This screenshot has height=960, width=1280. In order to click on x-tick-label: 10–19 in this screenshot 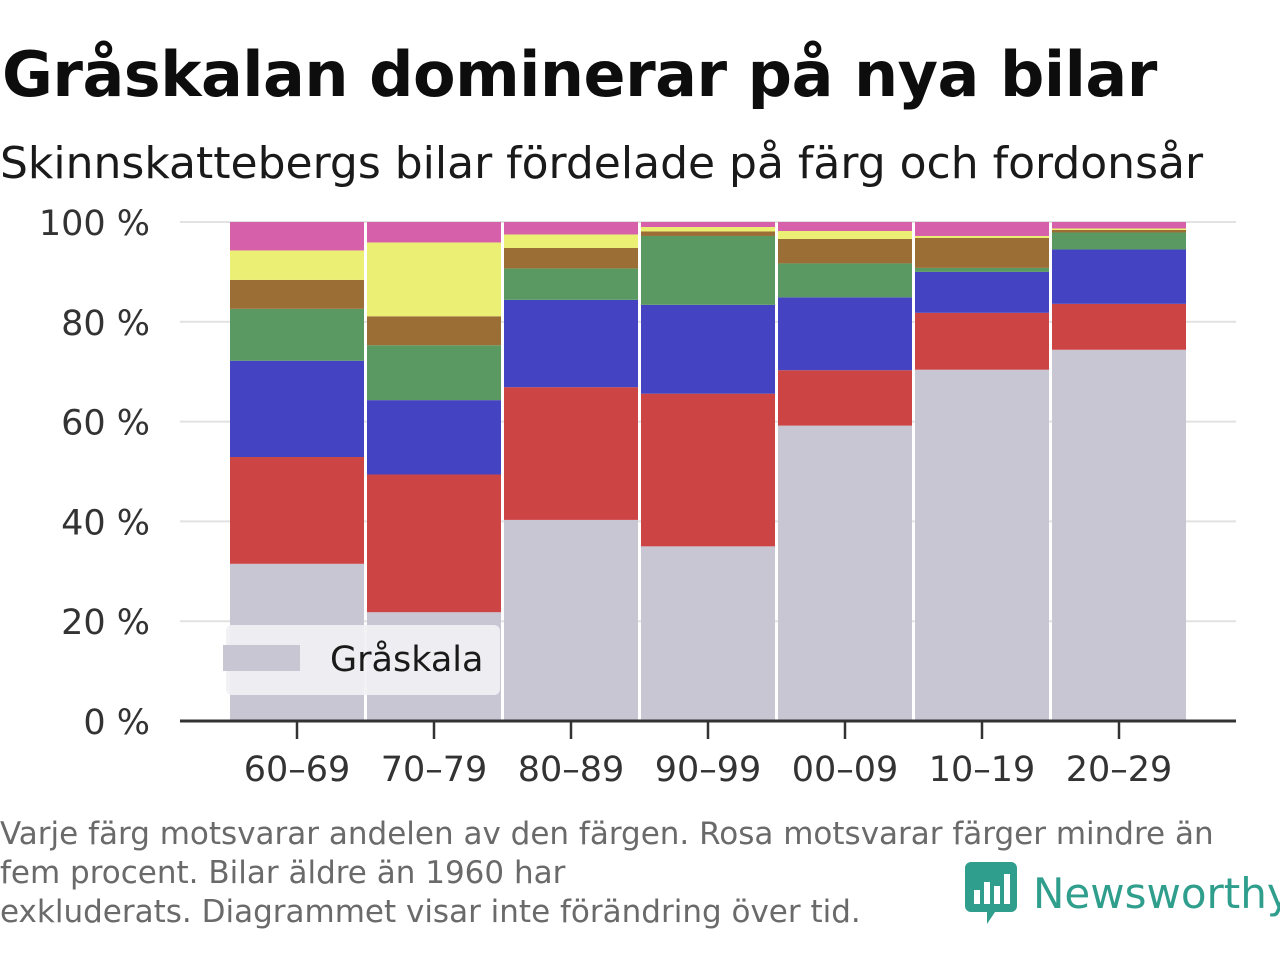, I will do `click(982, 770)`.